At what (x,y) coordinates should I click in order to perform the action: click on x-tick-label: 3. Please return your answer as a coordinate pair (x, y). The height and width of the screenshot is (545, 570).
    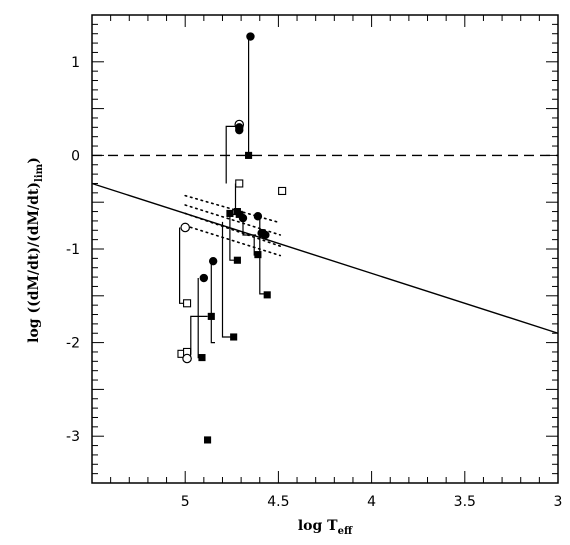
    Looking at the image, I should click on (558, 502).